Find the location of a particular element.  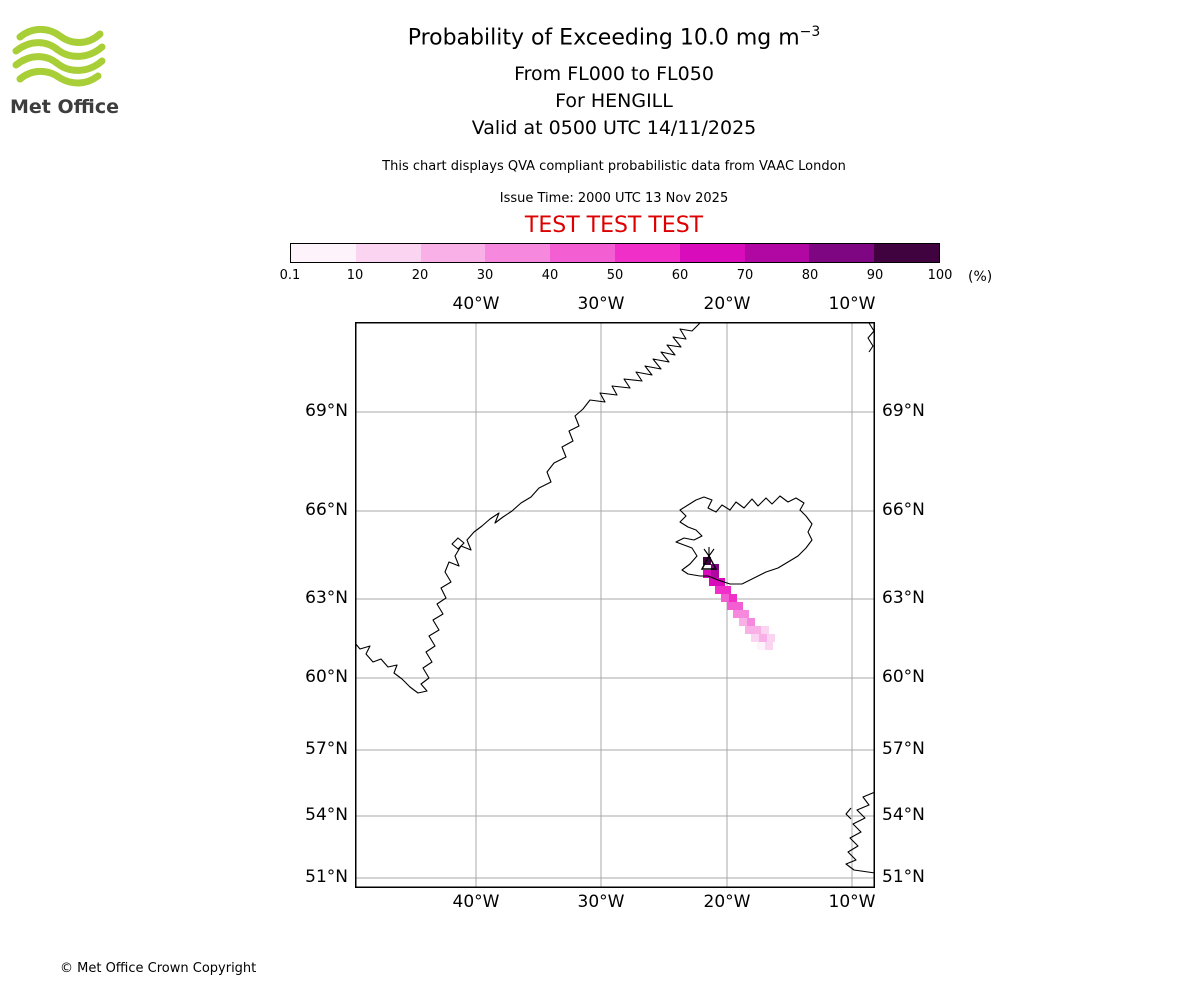

colorbar-tick: 50 is located at coordinates (615, 275).